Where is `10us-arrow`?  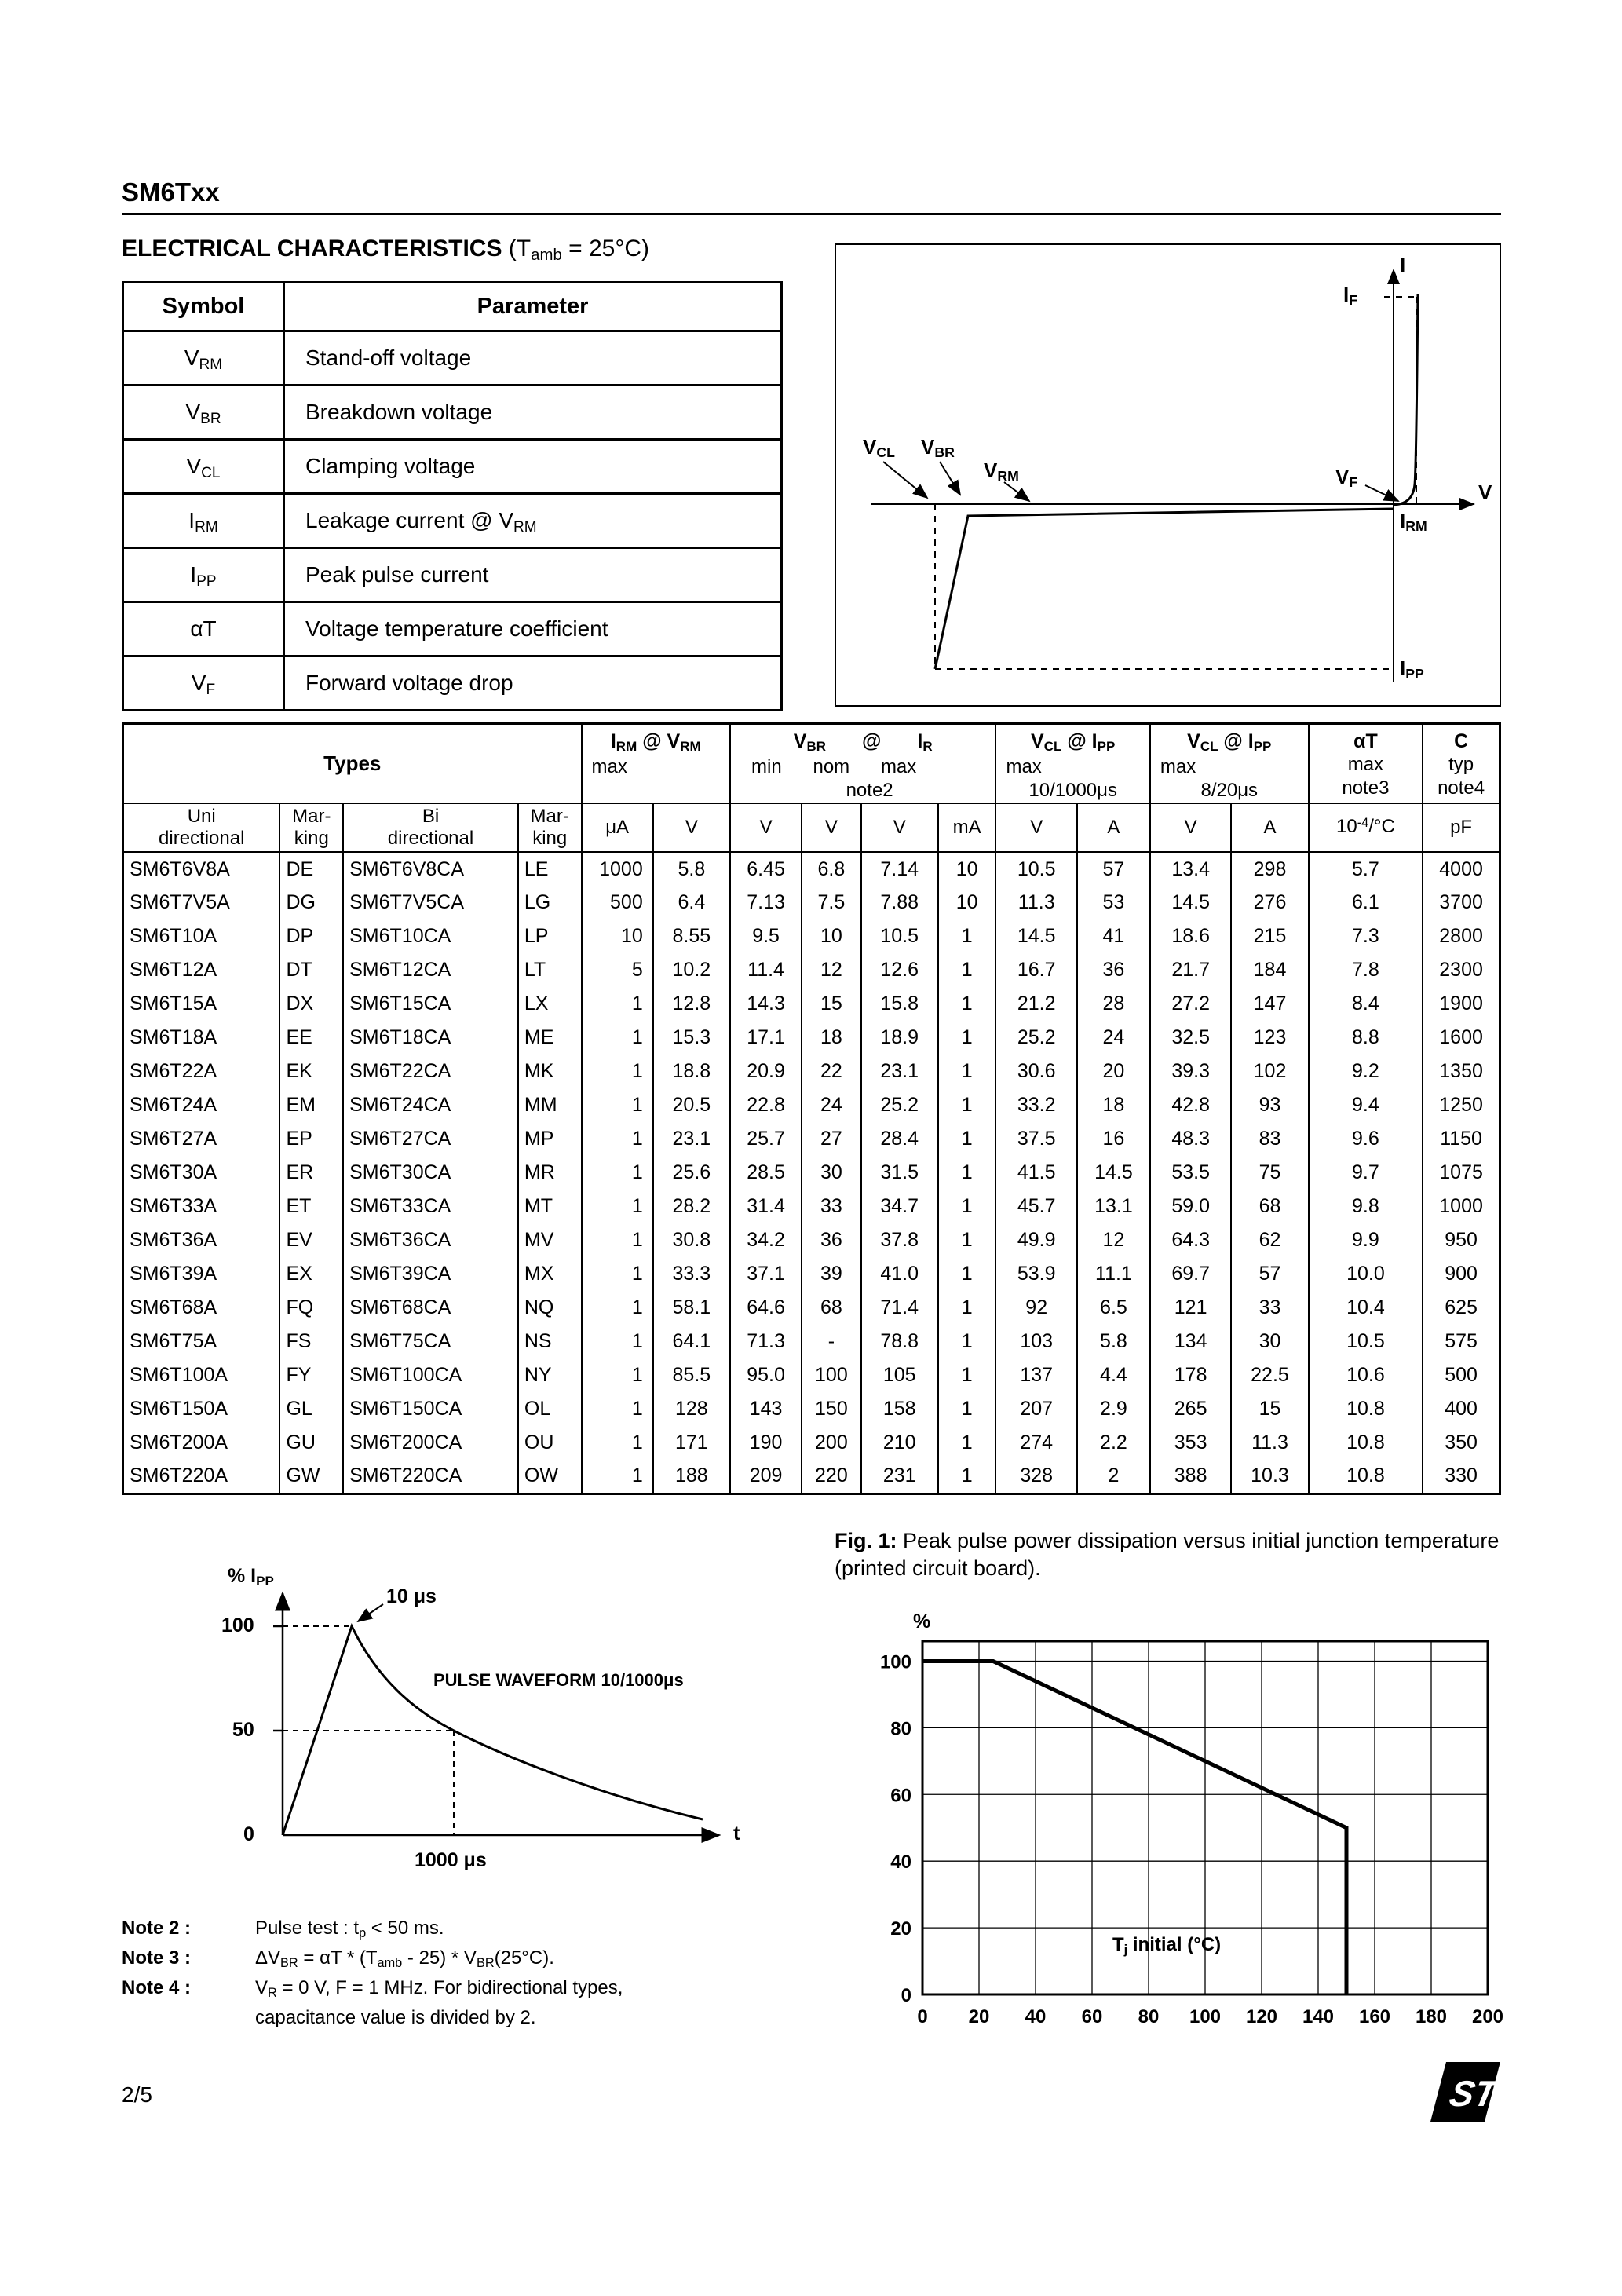
10us-arrow is located at coordinates (370, 1613).